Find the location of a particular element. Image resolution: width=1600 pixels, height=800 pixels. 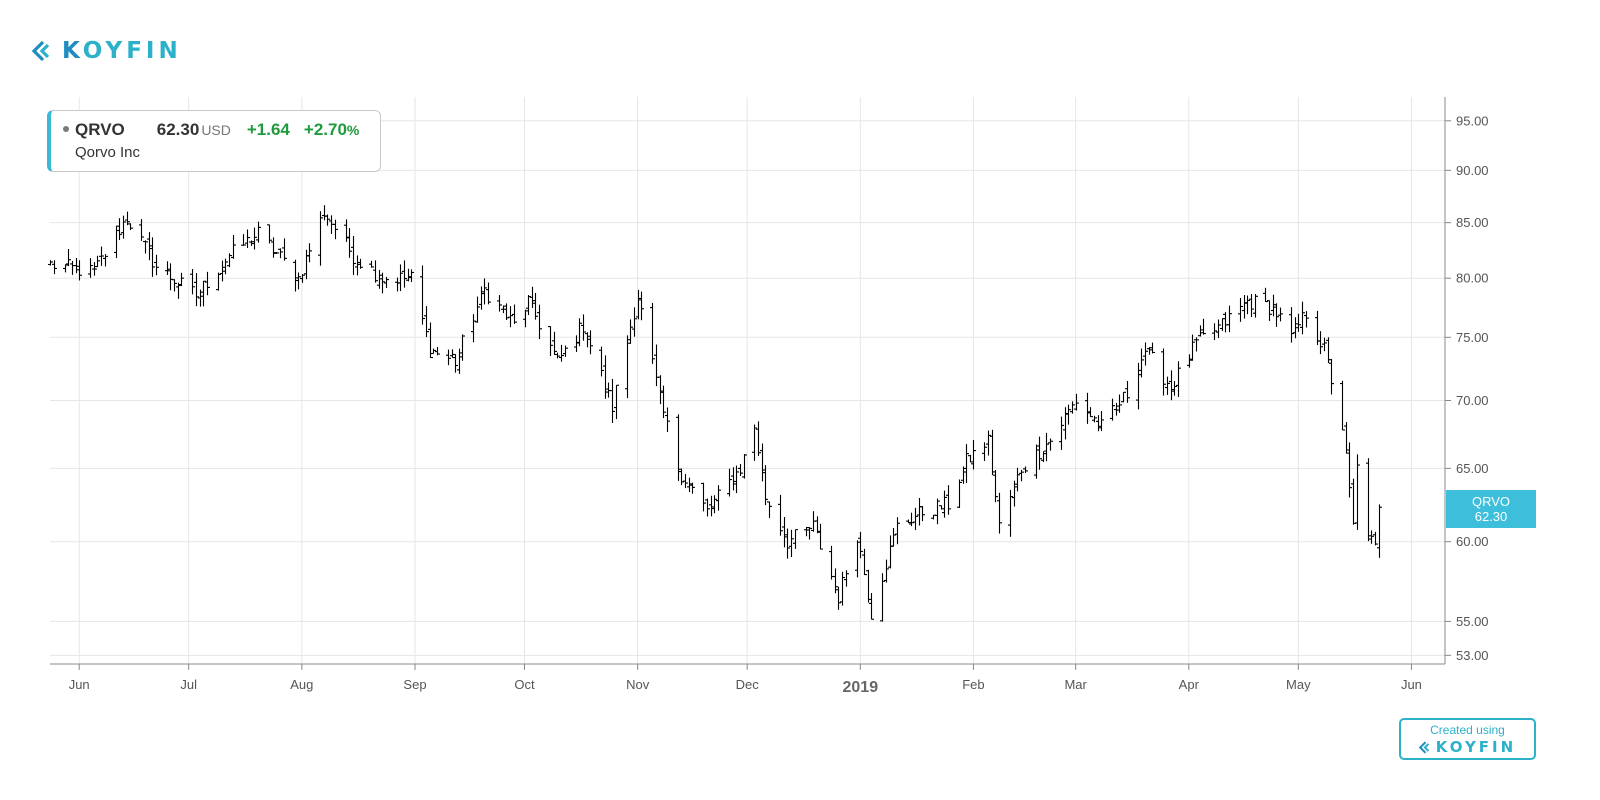

x-tick-label: Jun is located at coordinates (1411, 684).